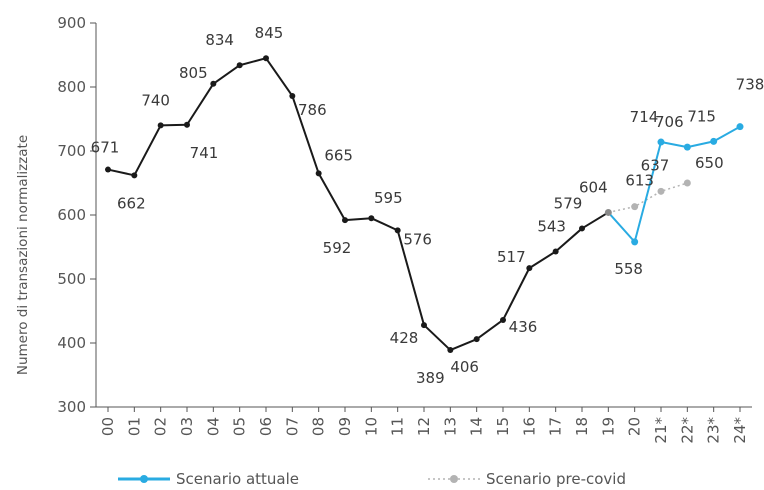 The height and width of the screenshot is (490, 764). I want to click on y-tick-label: 500, so click(71, 279).